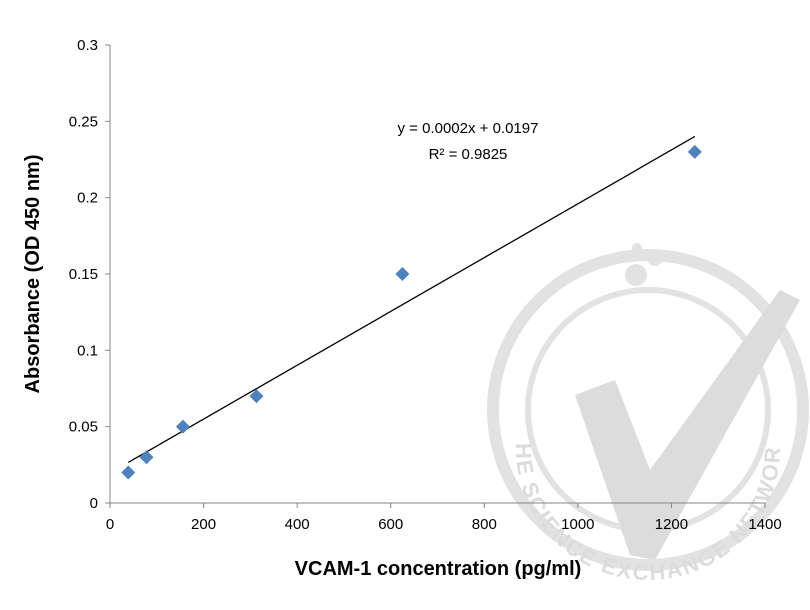 This screenshot has height=610, width=810. I want to click on y-ticks: 0 0.05 0.1 0.15 0.2 0.25 0.3, so click(89, 274).